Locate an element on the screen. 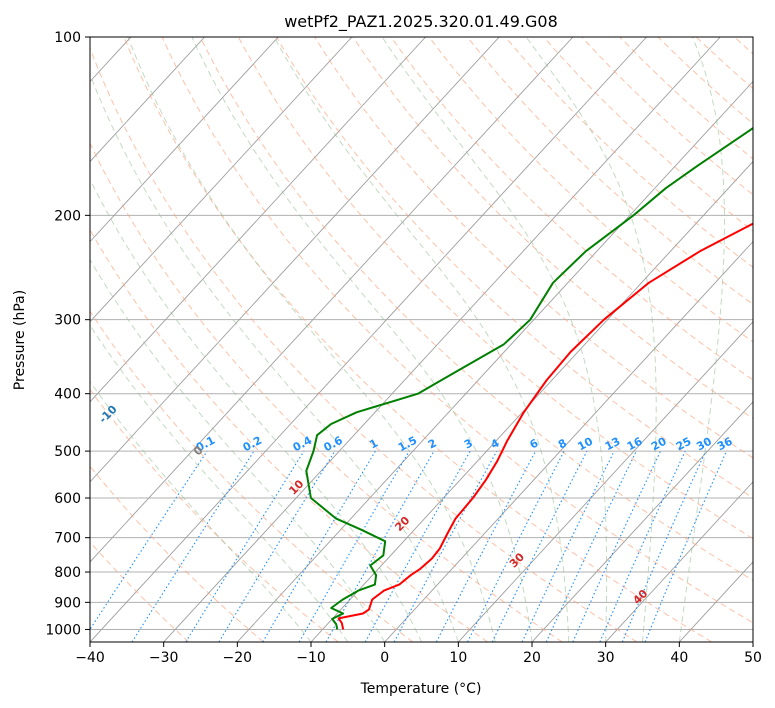 This screenshot has height=708, width=775. y-tick-label: 1000 is located at coordinates (63, 630).